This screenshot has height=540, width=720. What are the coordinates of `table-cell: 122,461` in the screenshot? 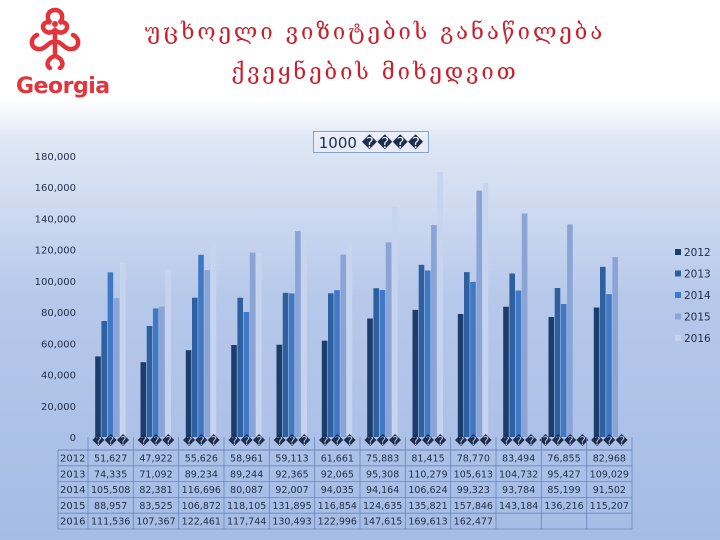 It's located at (201, 522).